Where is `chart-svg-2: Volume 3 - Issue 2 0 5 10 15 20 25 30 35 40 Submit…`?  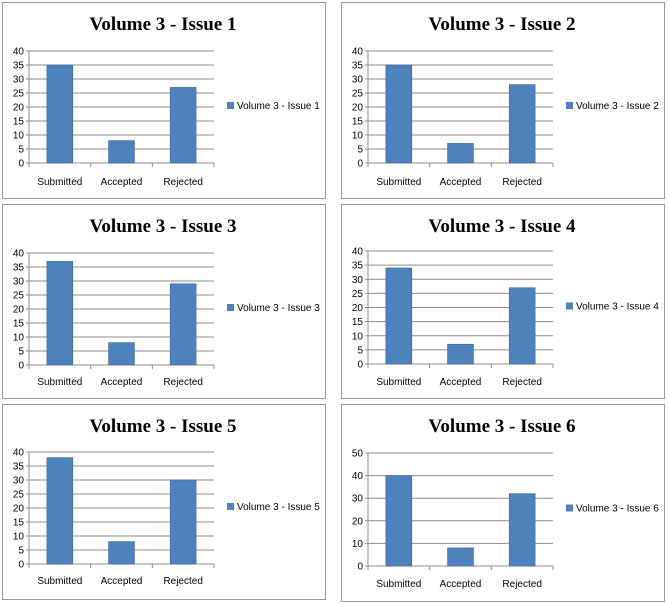 chart-svg-2: Volume 3 - Issue 2 0 5 10 15 20 25 30 35 40 Submit… is located at coordinates (505, 101).